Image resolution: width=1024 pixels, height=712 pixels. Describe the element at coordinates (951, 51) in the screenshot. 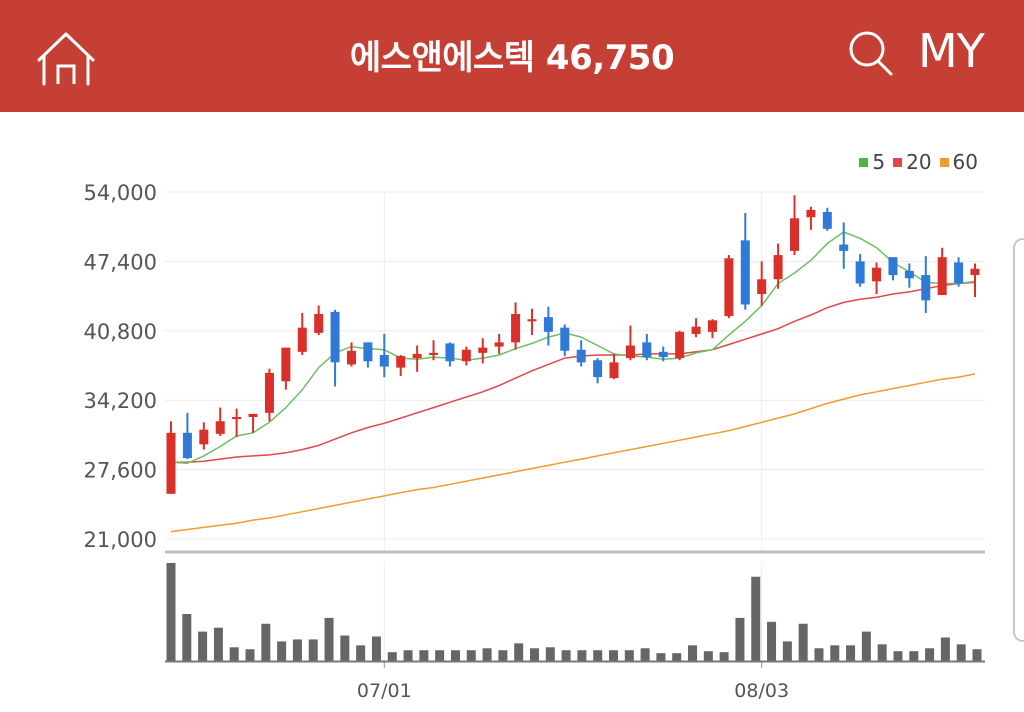

I see `my-button: MY` at that location.